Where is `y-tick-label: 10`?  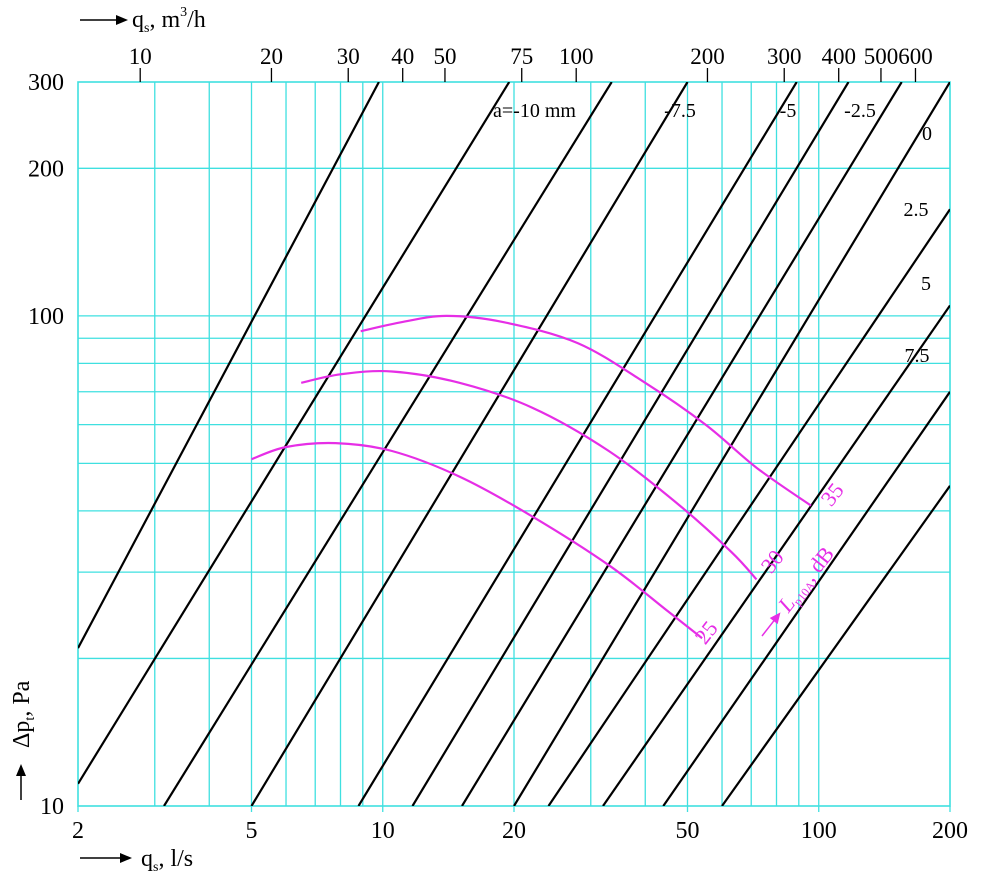
y-tick-label: 10 is located at coordinates (52, 807).